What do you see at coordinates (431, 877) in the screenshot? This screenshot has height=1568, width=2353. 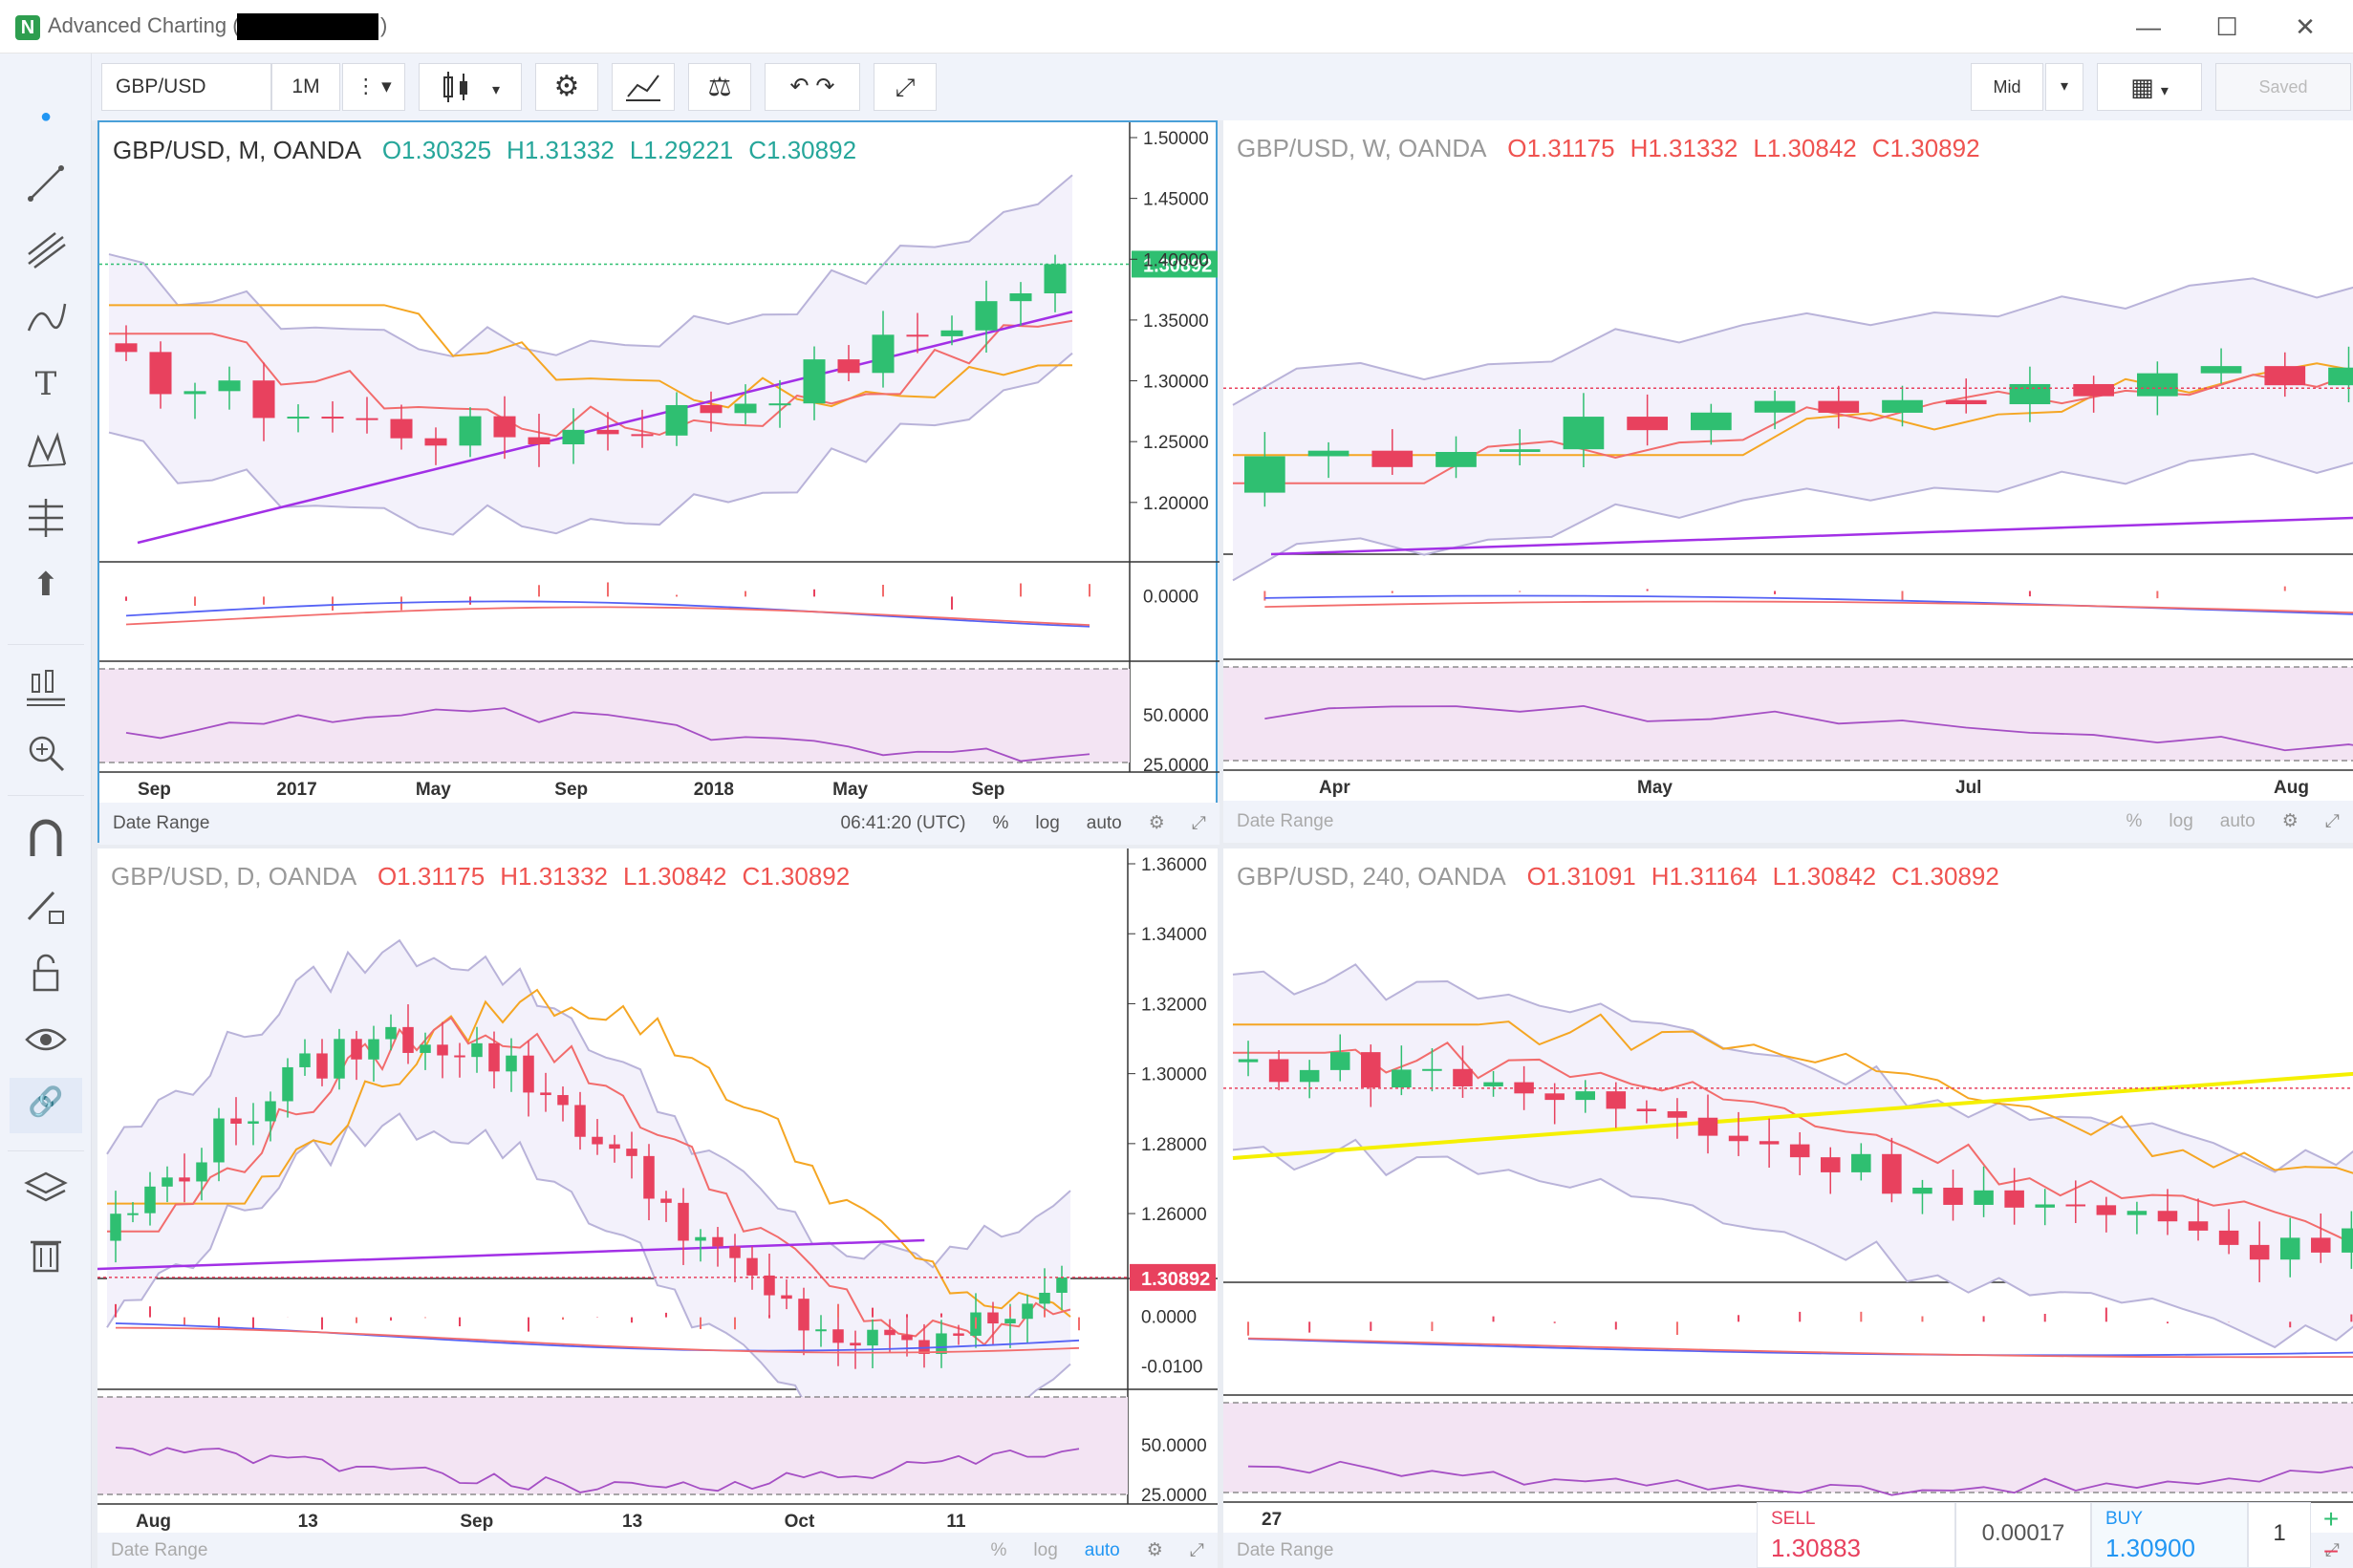 I see `legend-o: O1.31175` at bounding box center [431, 877].